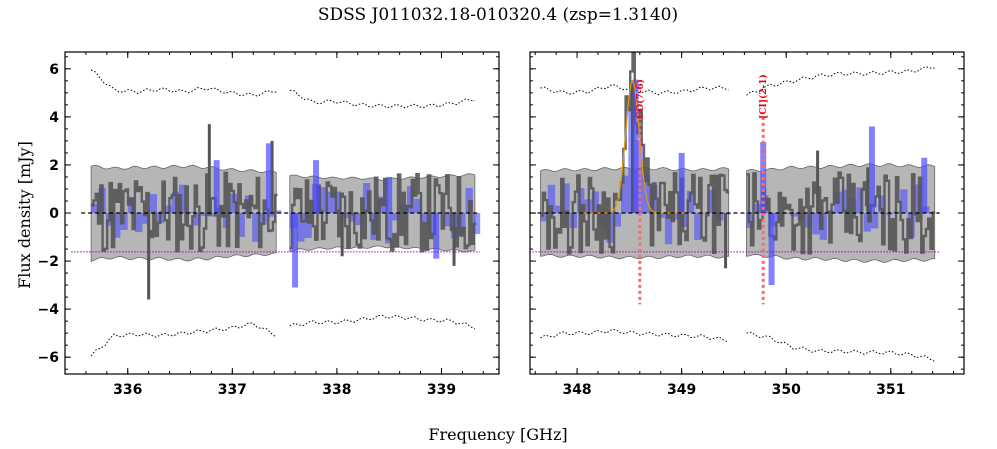  I want to click on x-tick-label: 339, so click(441, 390).